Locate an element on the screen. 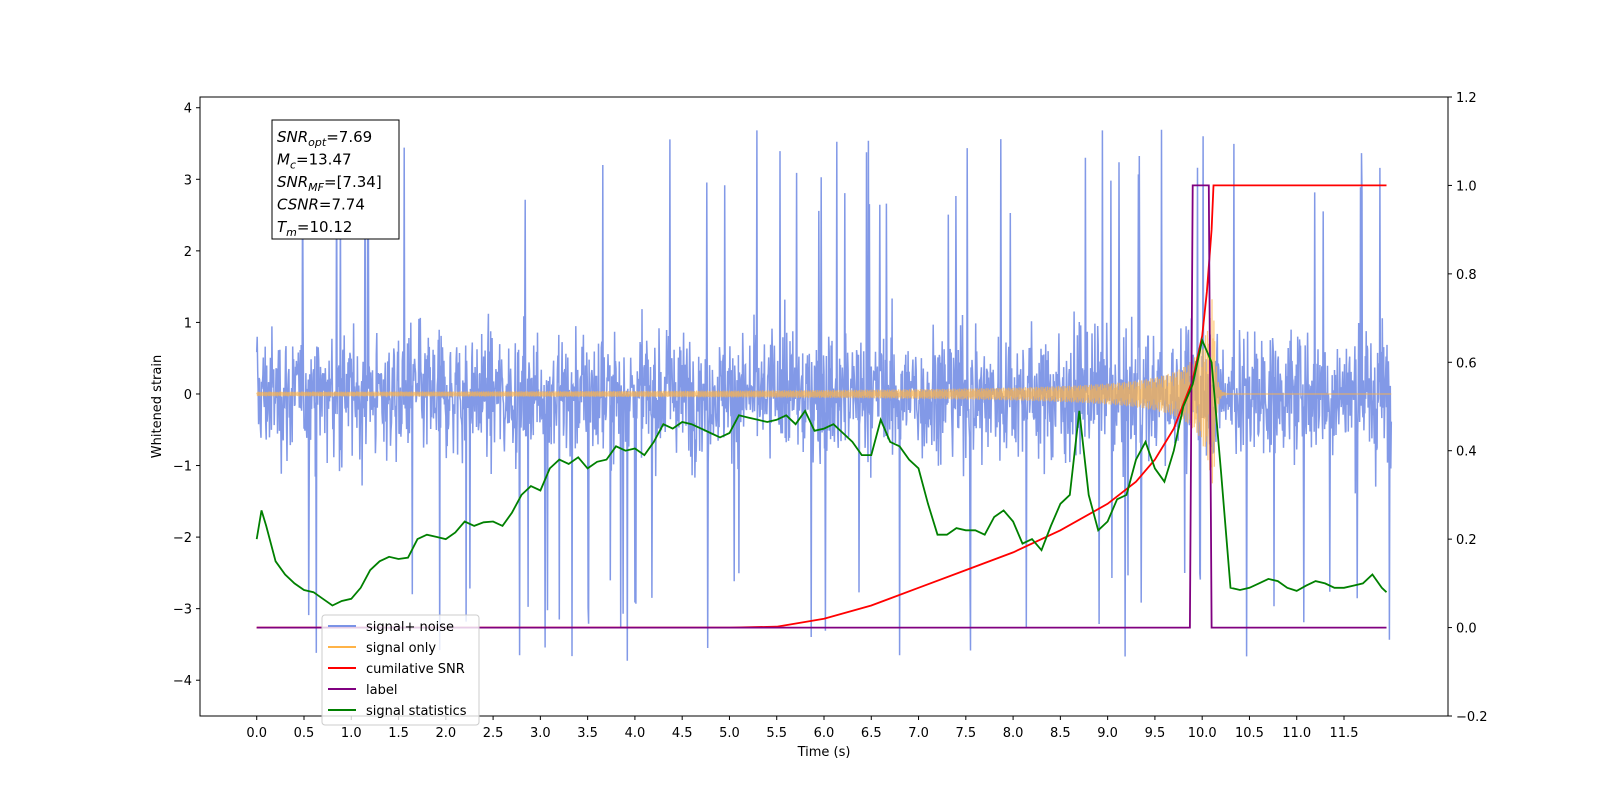 Image resolution: width=1600 pixels, height=800 pixels. y-tick-label: 2 is located at coordinates (188, 252).